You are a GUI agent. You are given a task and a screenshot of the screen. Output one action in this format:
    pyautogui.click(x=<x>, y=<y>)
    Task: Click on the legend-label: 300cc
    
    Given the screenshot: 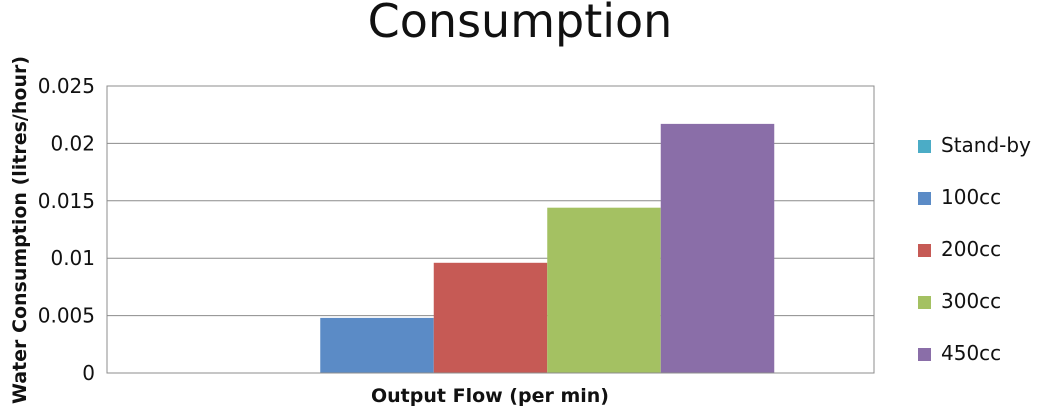 What is the action you would take?
    pyautogui.click(x=971, y=301)
    